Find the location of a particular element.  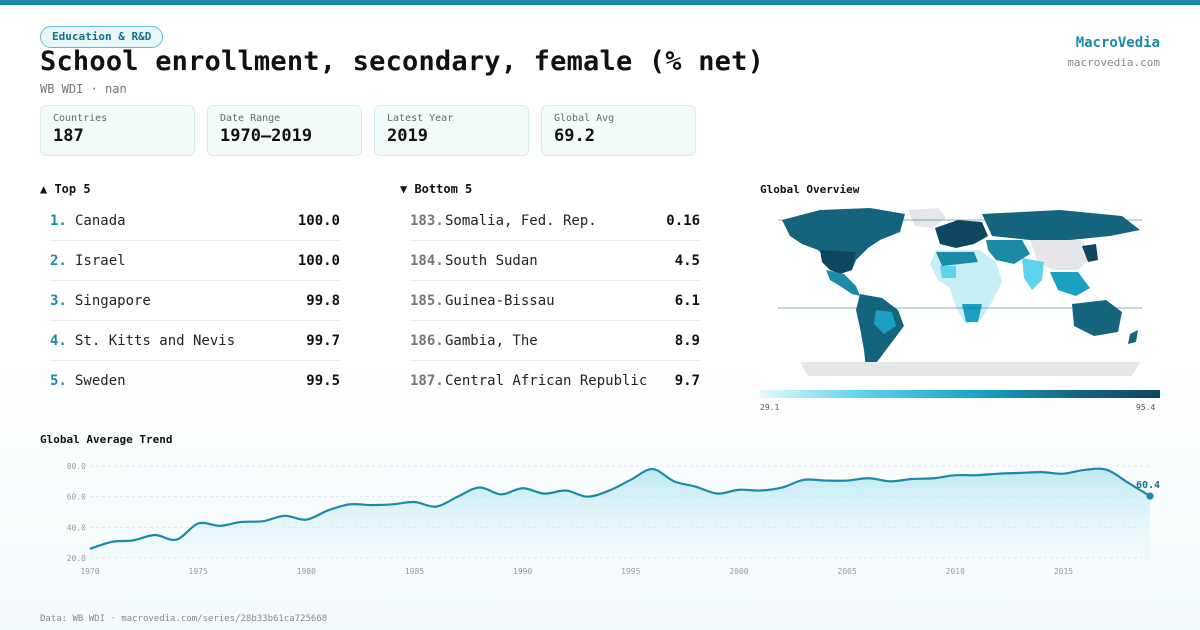

country-name: Israel is located at coordinates (100, 260).